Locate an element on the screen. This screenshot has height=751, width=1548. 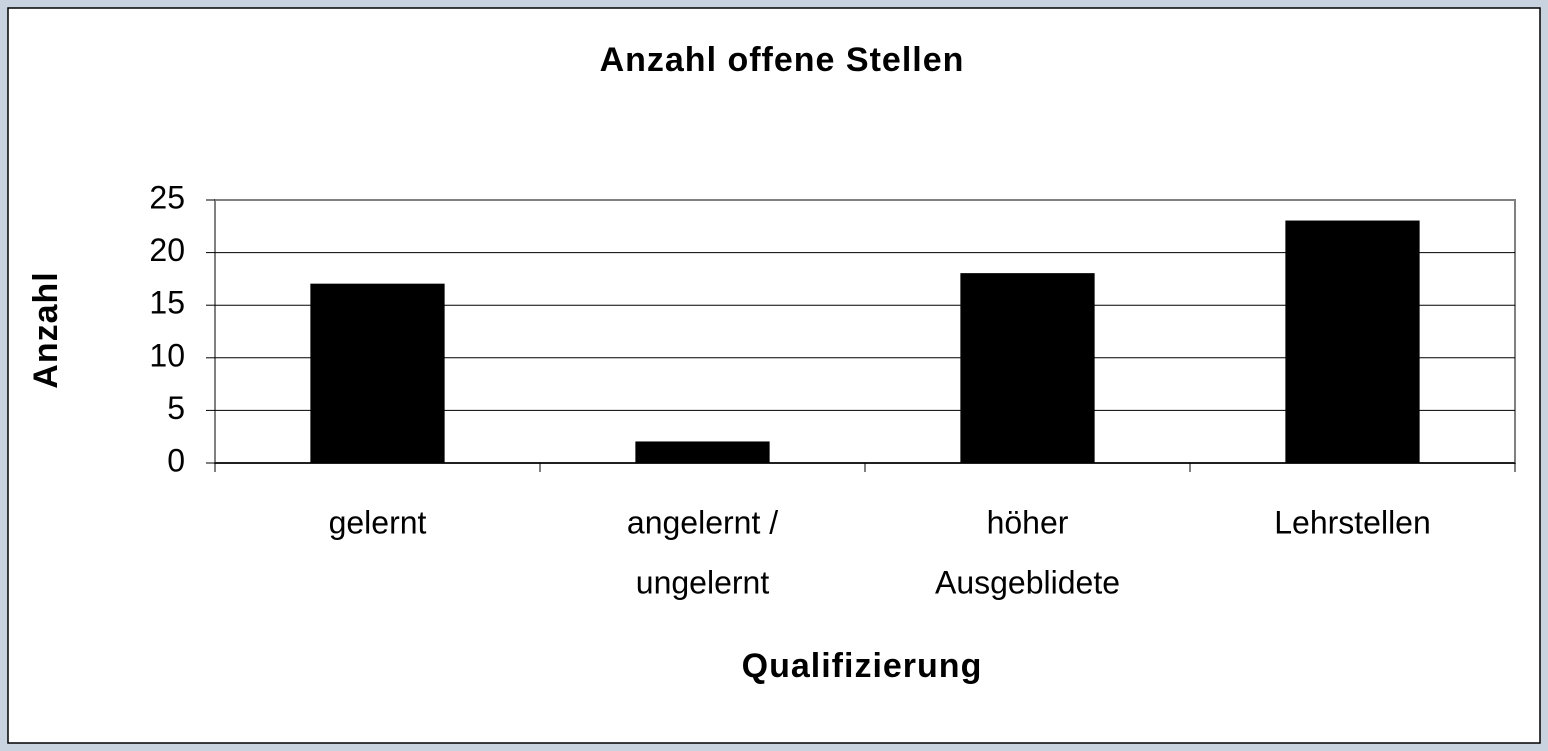
y-tick-label: 15 is located at coordinates (167, 303).